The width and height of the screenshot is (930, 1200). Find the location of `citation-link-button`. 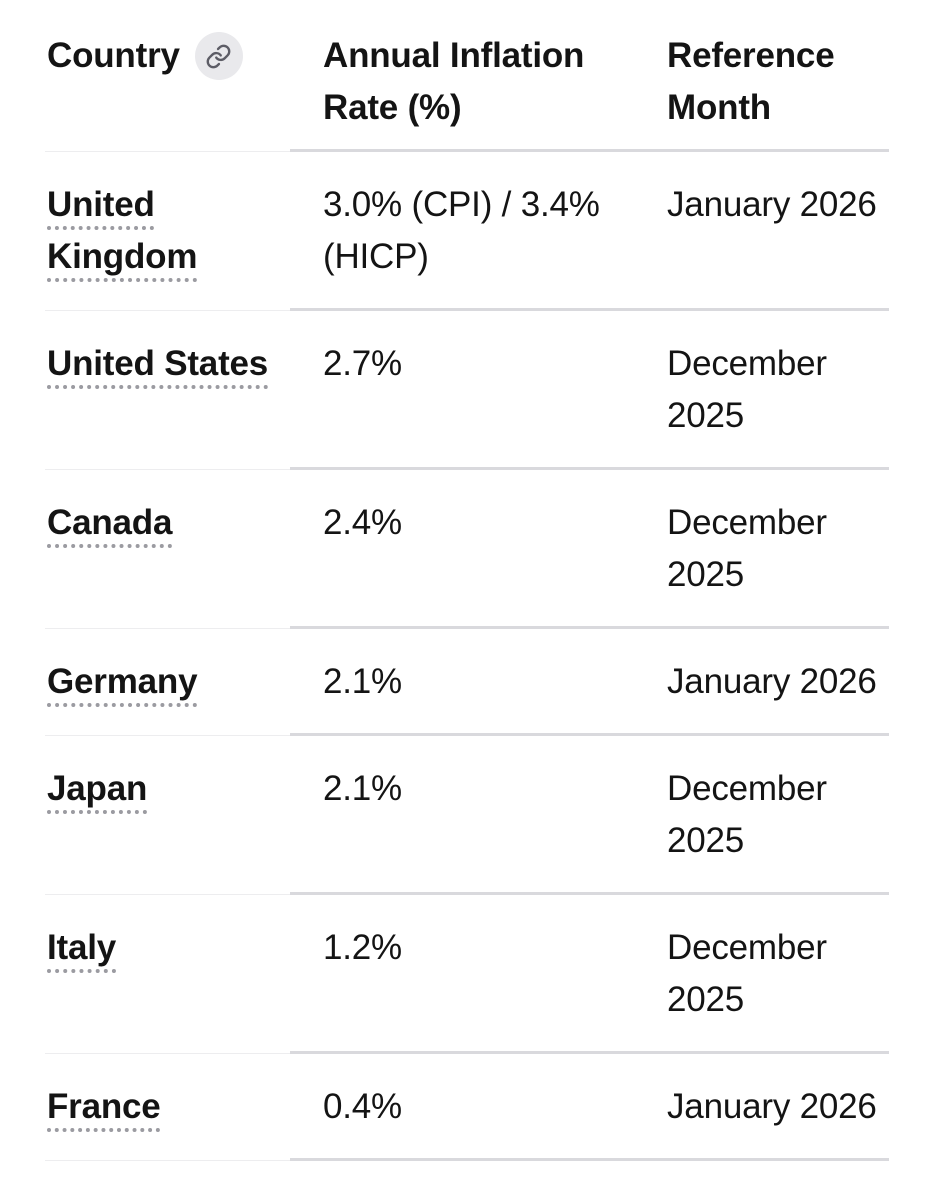

citation-link-button is located at coordinates (218, 56).